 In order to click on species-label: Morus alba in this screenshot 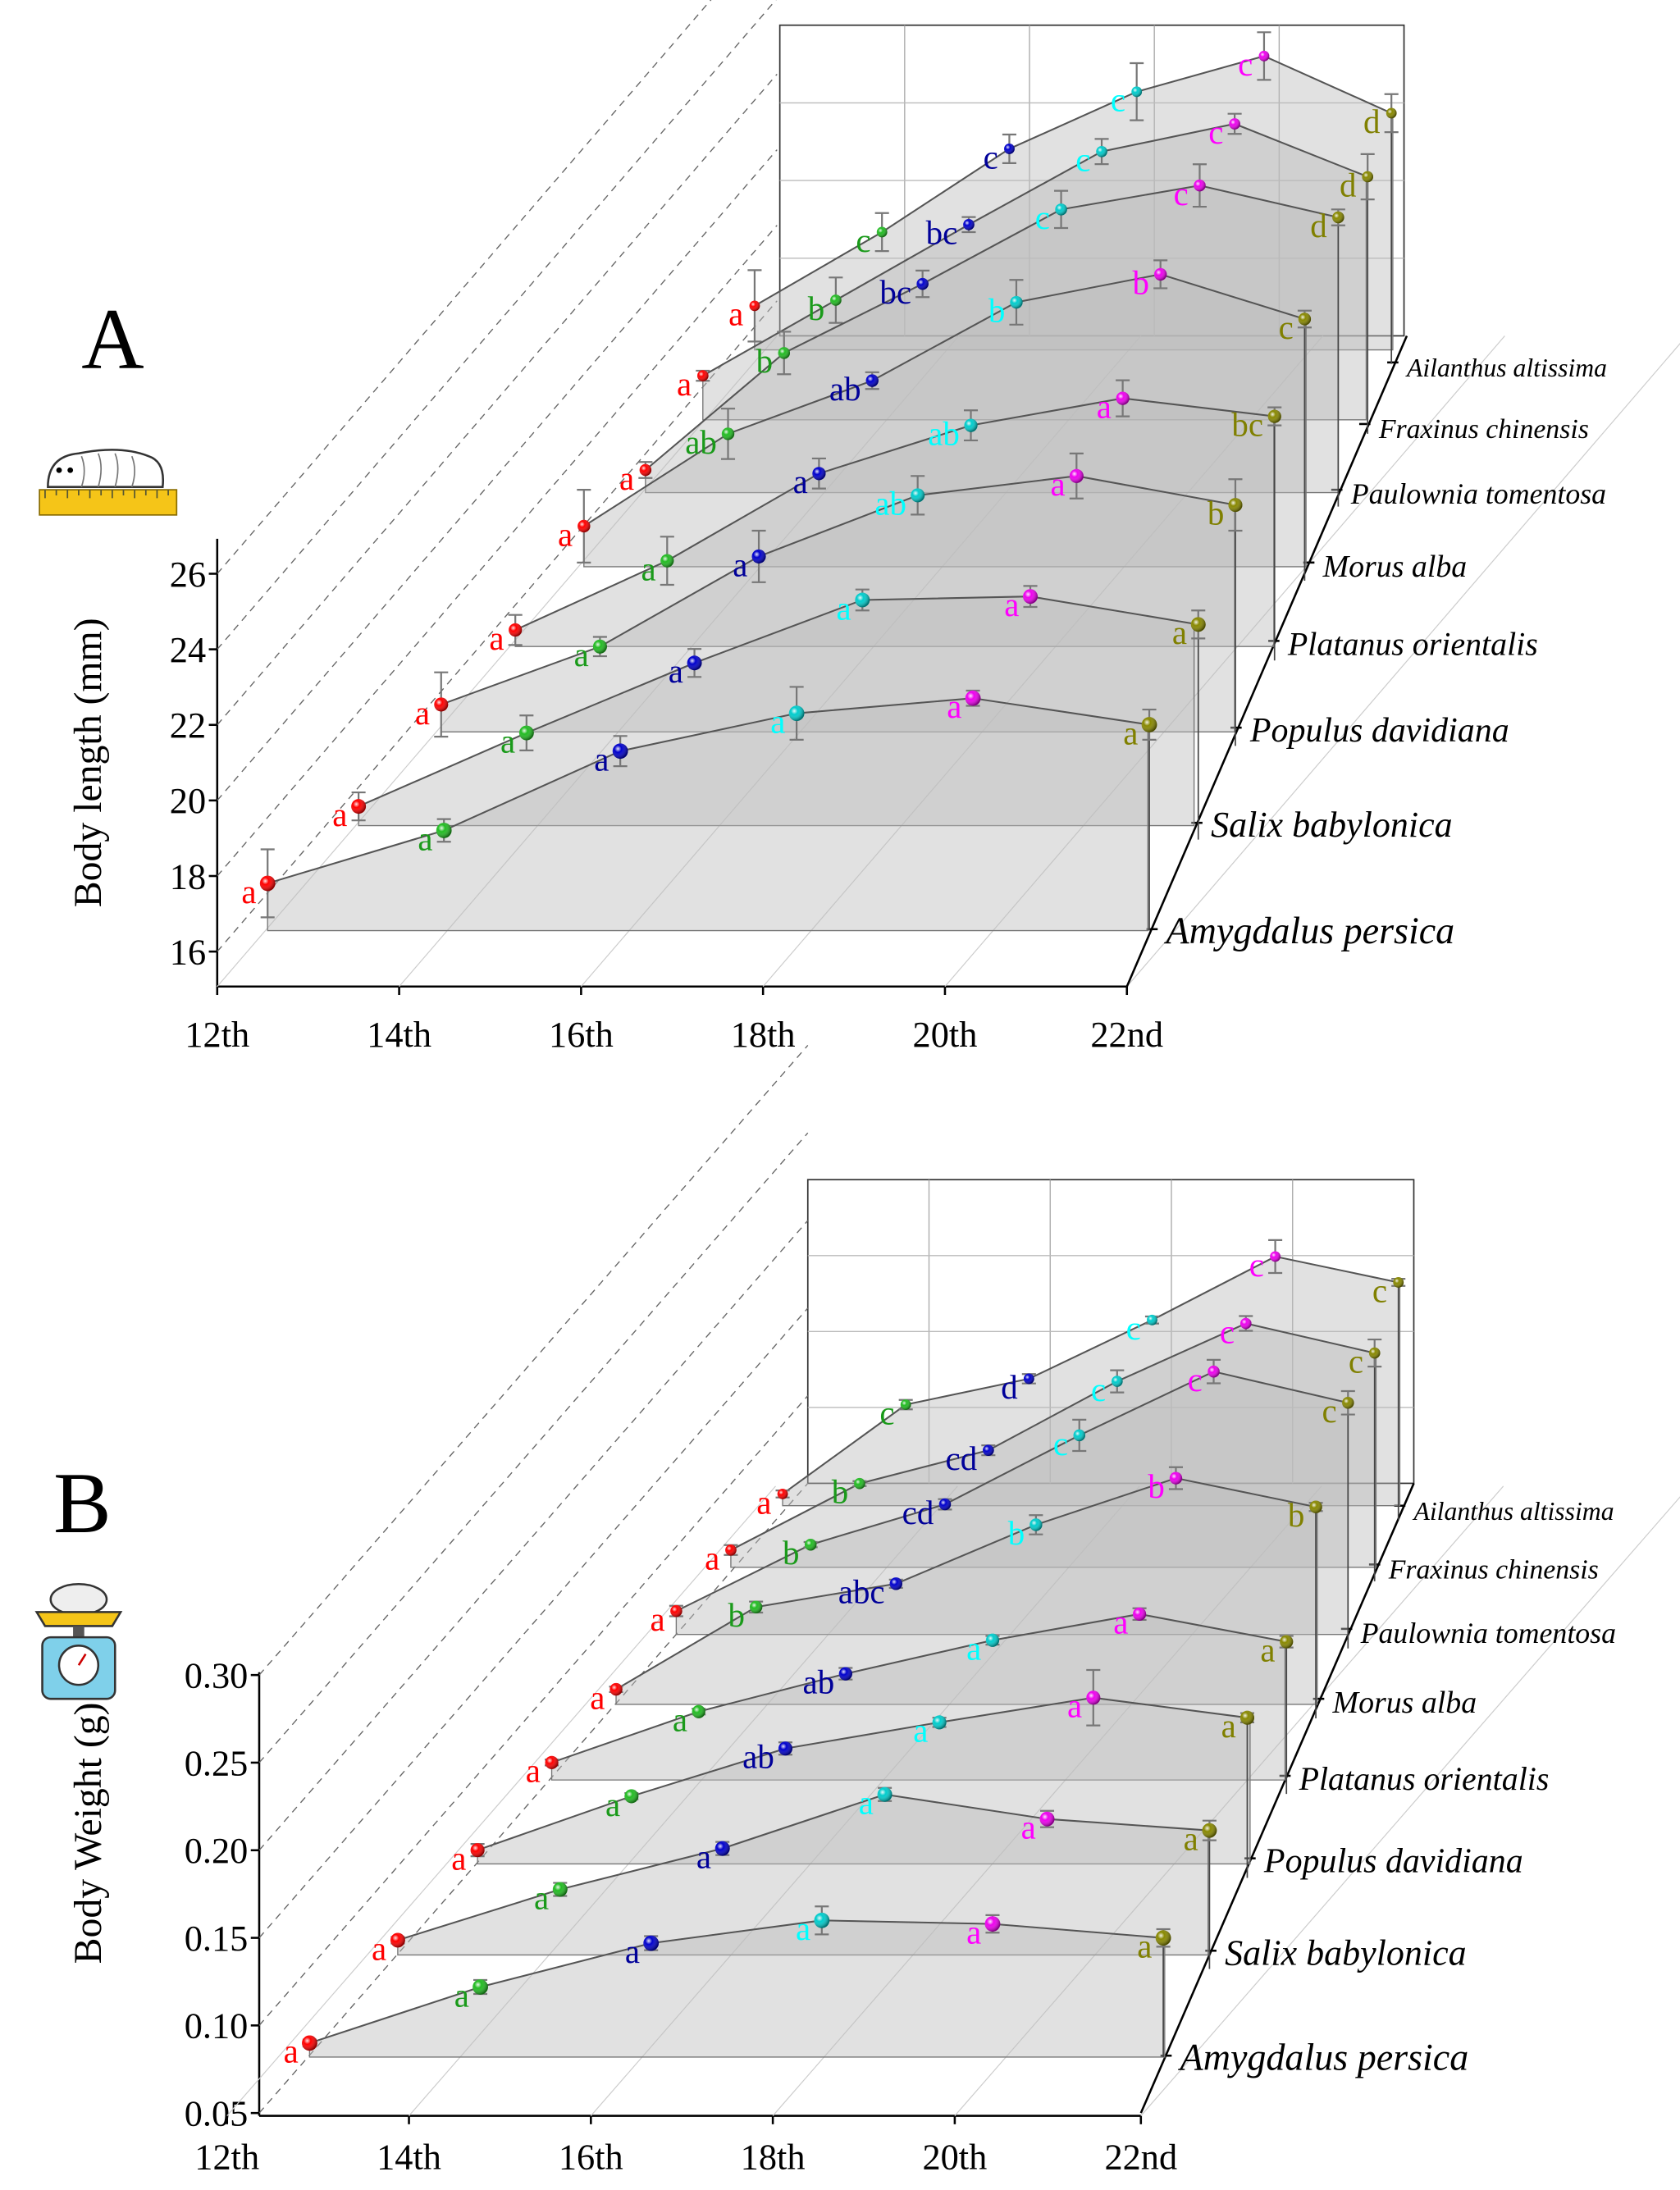, I will do `click(1404, 1703)`.